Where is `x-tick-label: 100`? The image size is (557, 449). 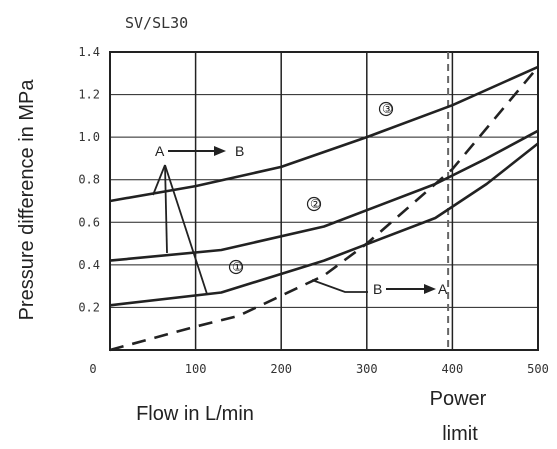 x-tick-label: 100 is located at coordinates (196, 369).